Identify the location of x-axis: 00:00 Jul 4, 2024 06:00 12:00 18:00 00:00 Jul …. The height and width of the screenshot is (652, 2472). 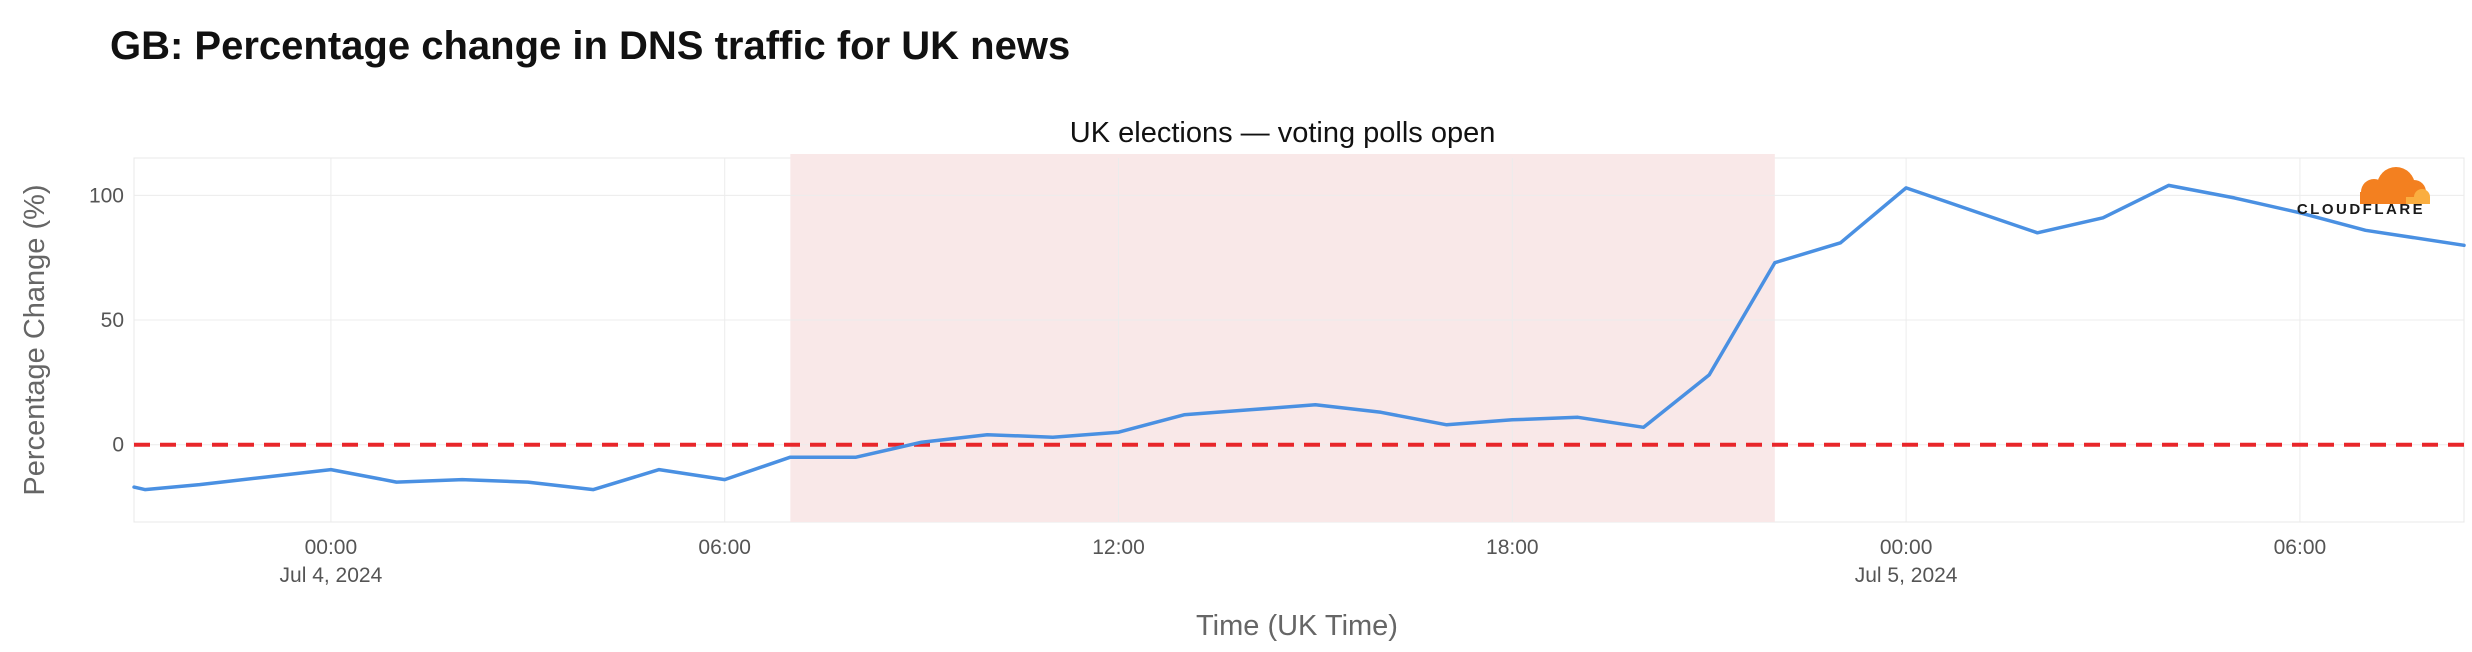
(1303, 561).